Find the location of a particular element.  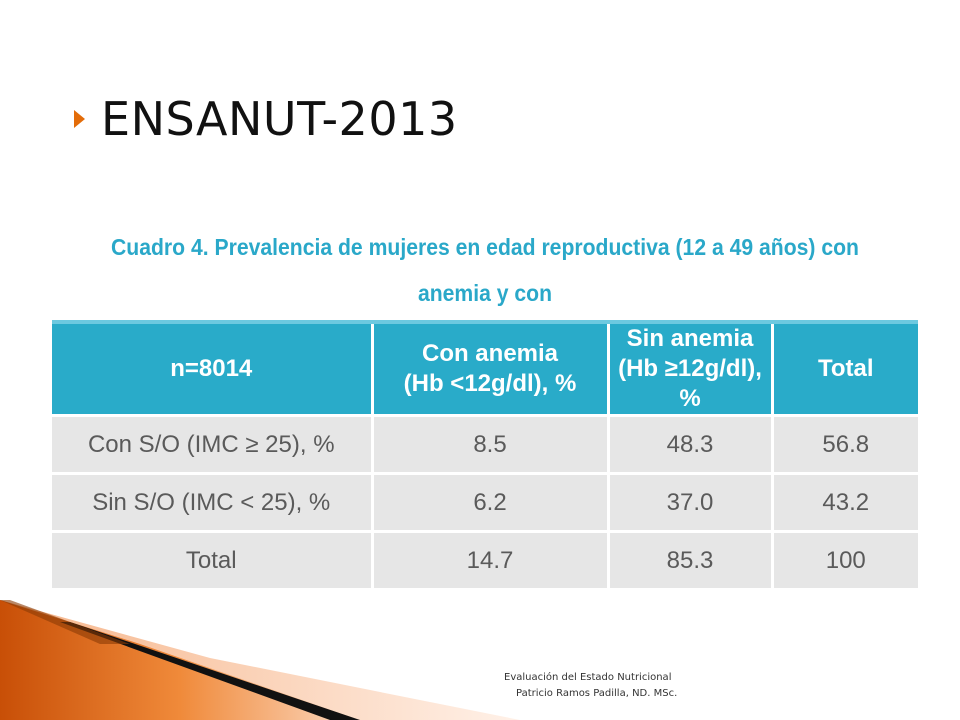

corner-decoration is located at coordinates (260, 660).